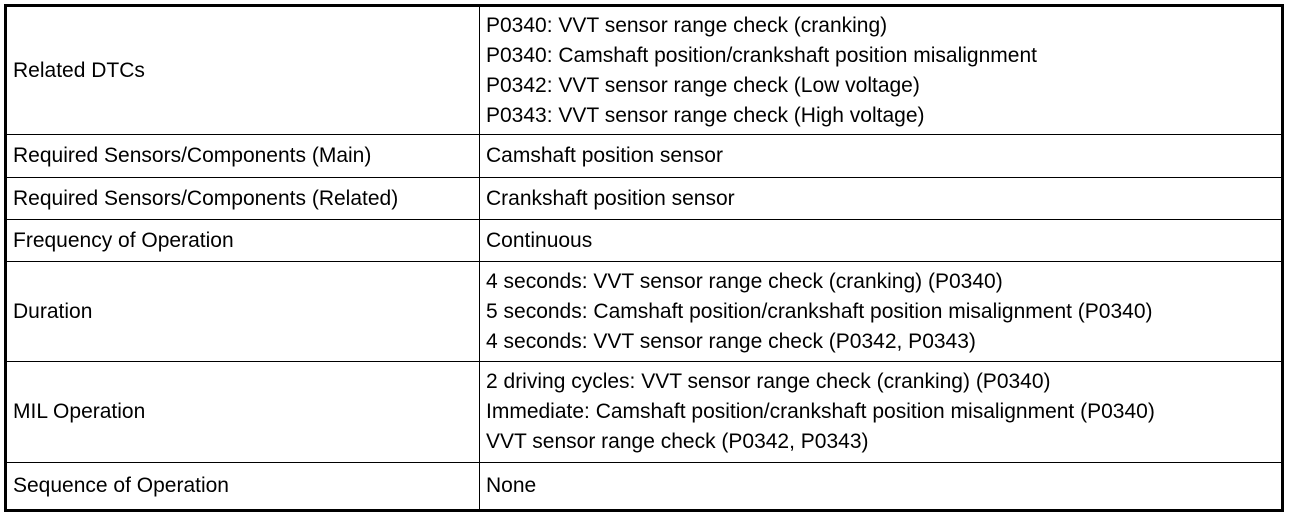 Image resolution: width=1312 pixels, height=520 pixels. Describe the element at coordinates (880, 199) in the screenshot. I see `row-value-related-components: Crankshaft position sensor` at that location.